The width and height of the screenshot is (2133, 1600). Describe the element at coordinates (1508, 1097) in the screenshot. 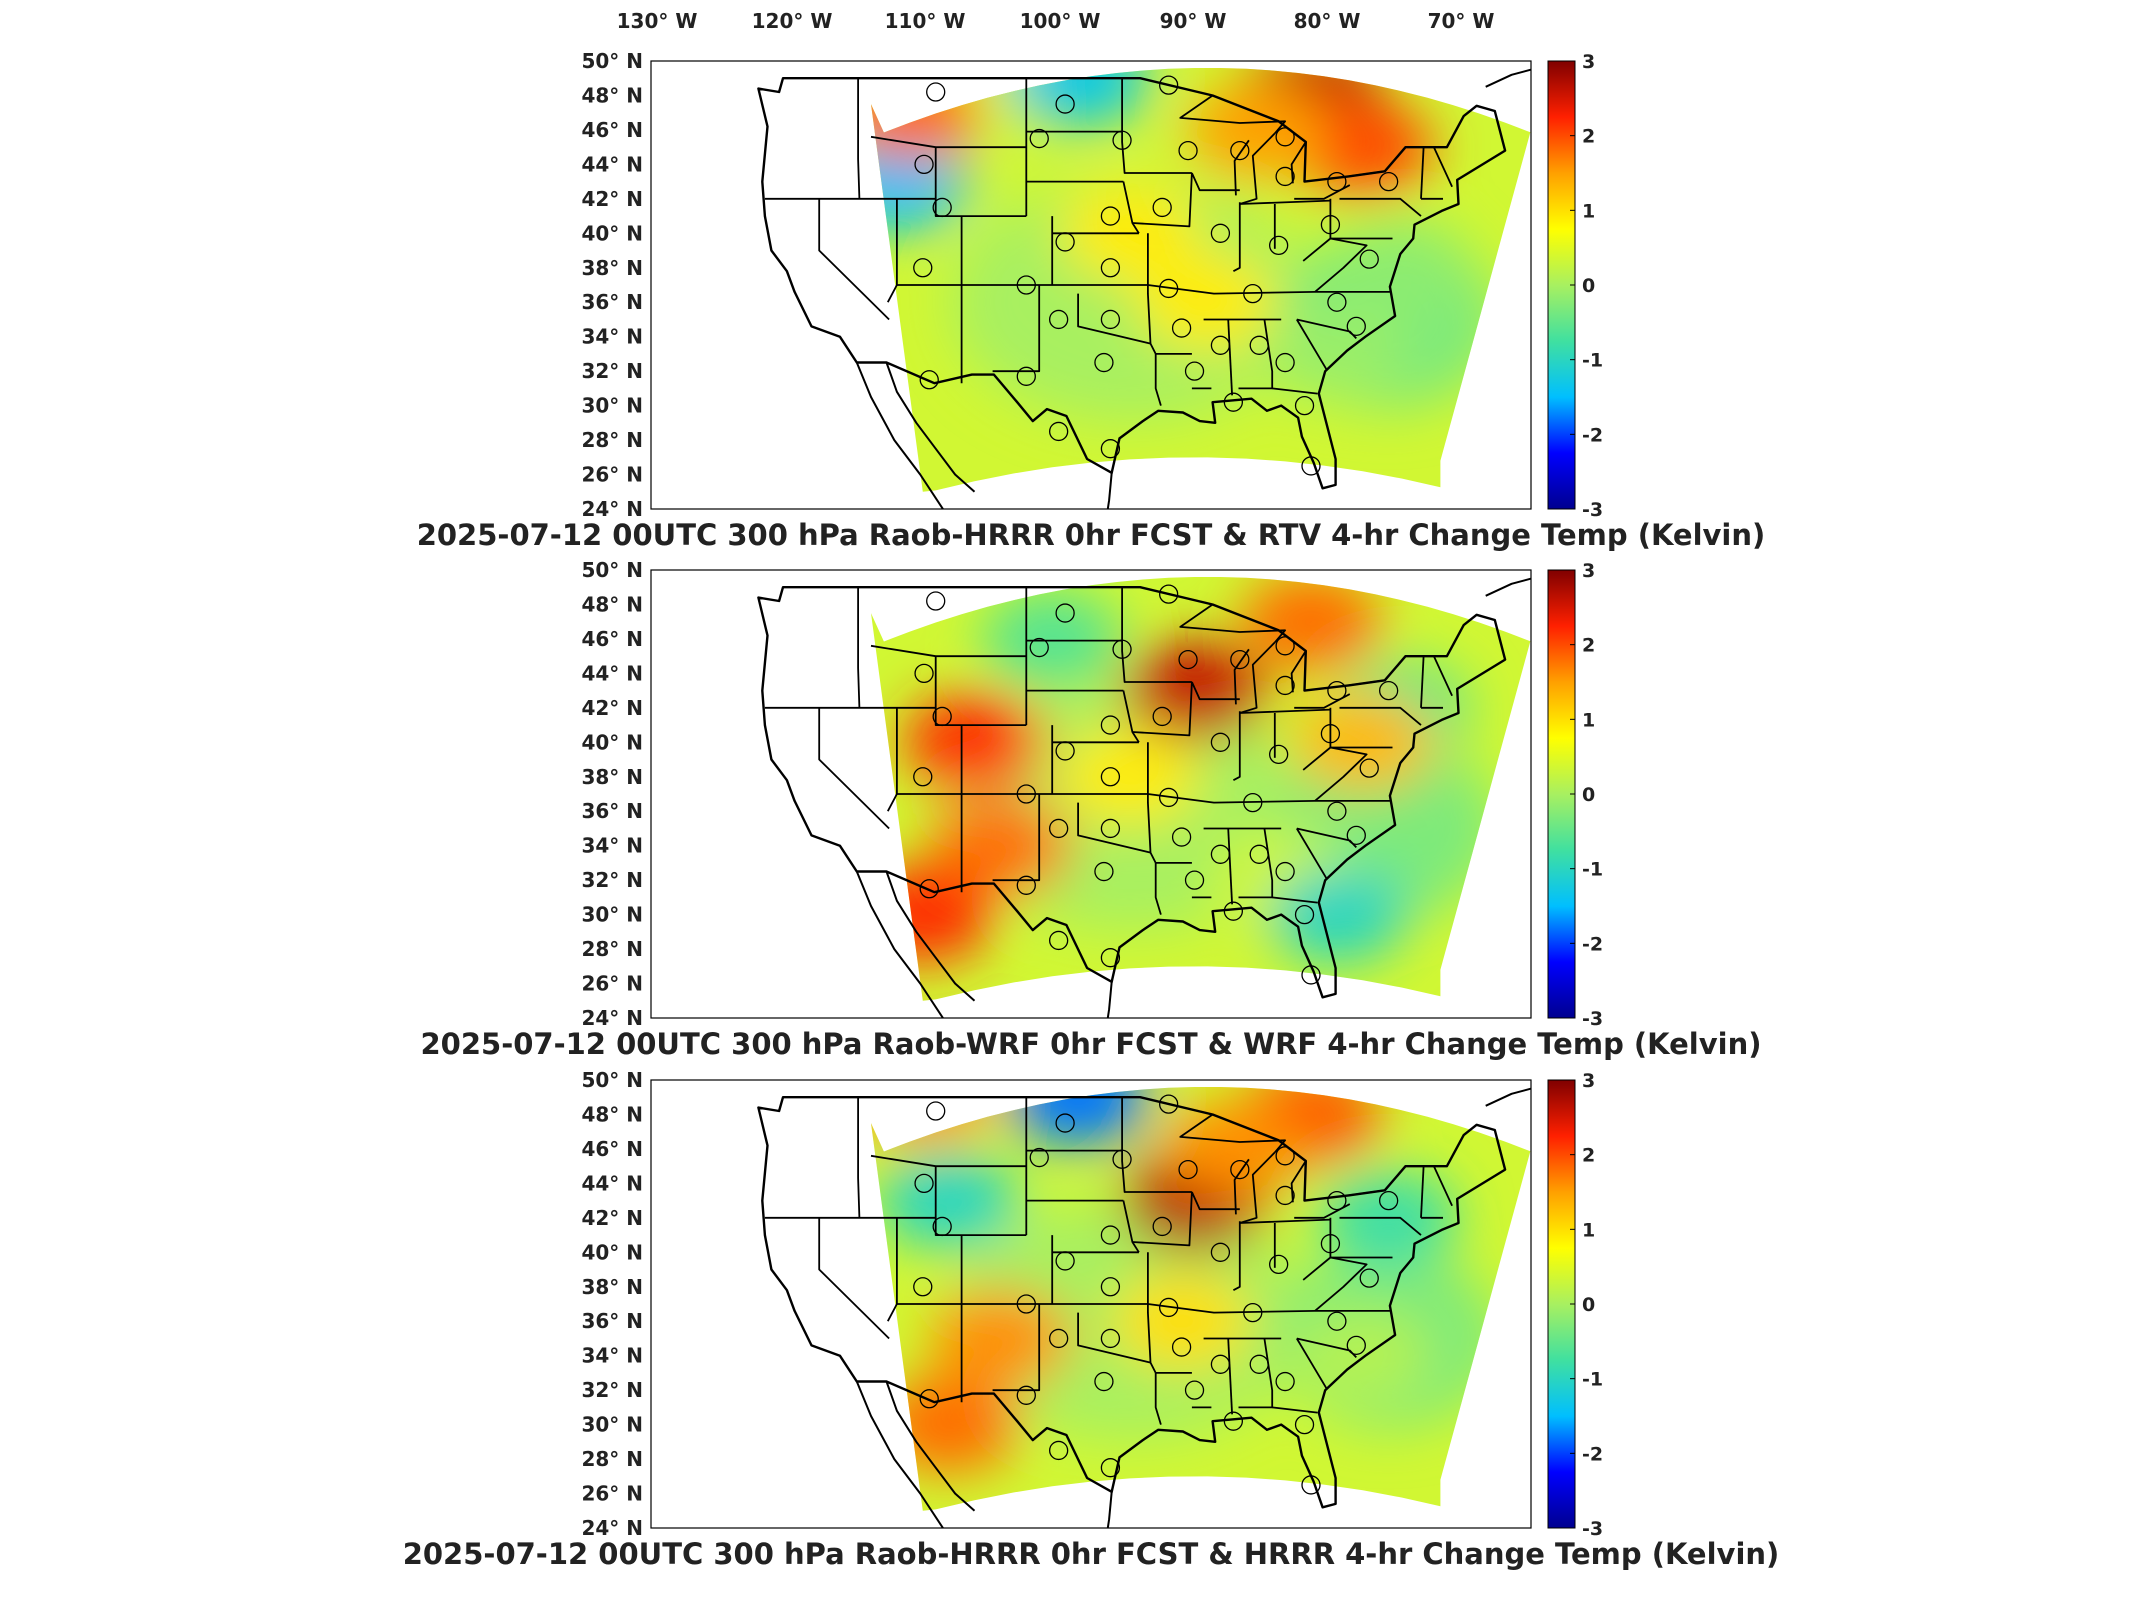

I see `canada-coast` at that location.